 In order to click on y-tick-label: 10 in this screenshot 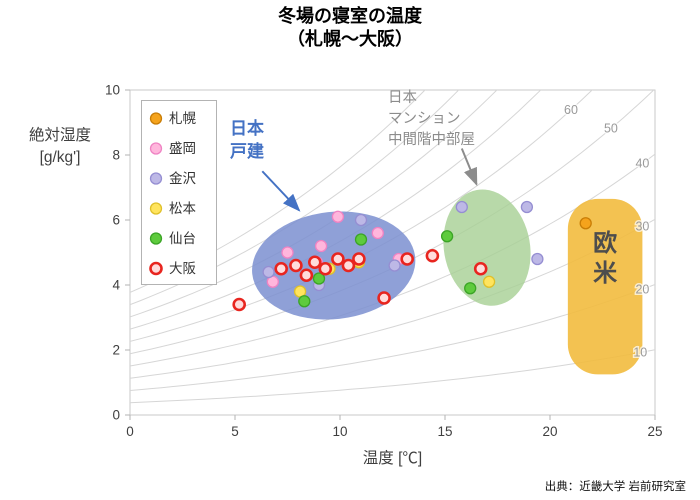, I will do `click(112, 90)`.